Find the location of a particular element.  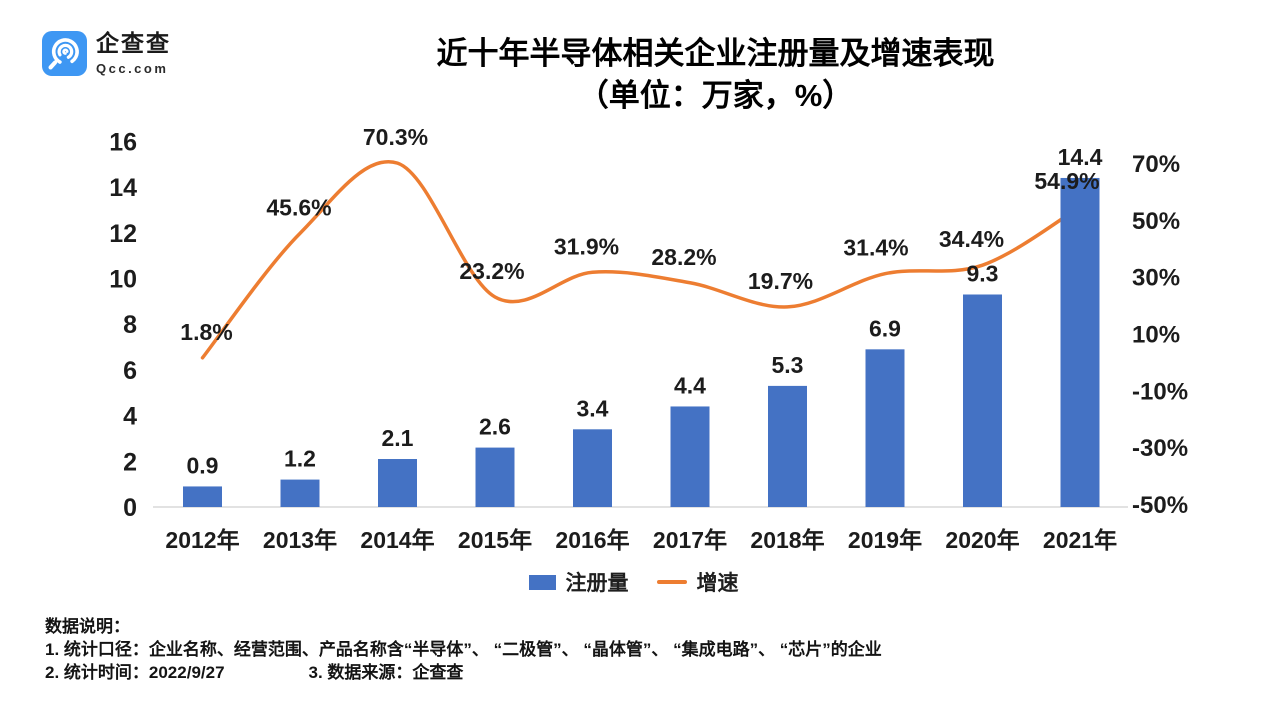

footnote-heading: 数据说明： is located at coordinates (87, 626).